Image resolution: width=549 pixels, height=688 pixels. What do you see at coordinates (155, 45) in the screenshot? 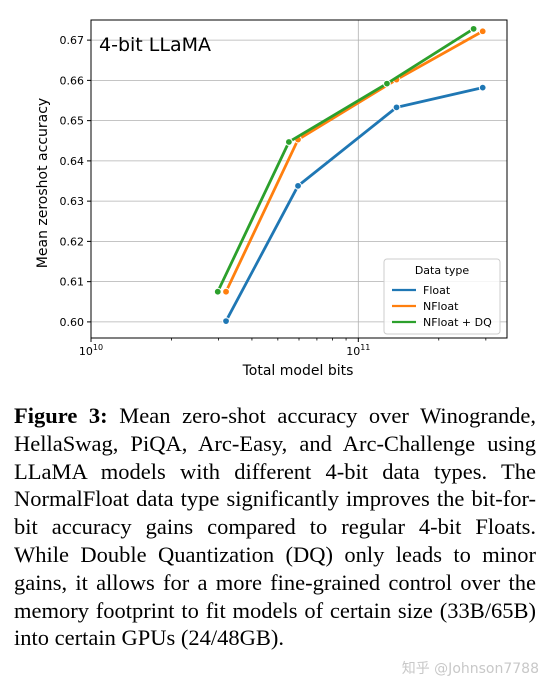
I see `chart-title: 4-bit LLaMA` at bounding box center [155, 45].